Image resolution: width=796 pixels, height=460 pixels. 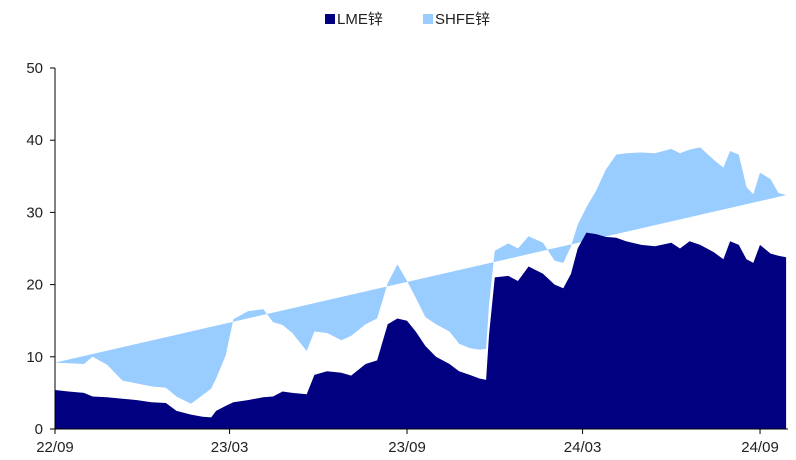 I want to click on y-tick-label: 50, so click(x=34, y=68).